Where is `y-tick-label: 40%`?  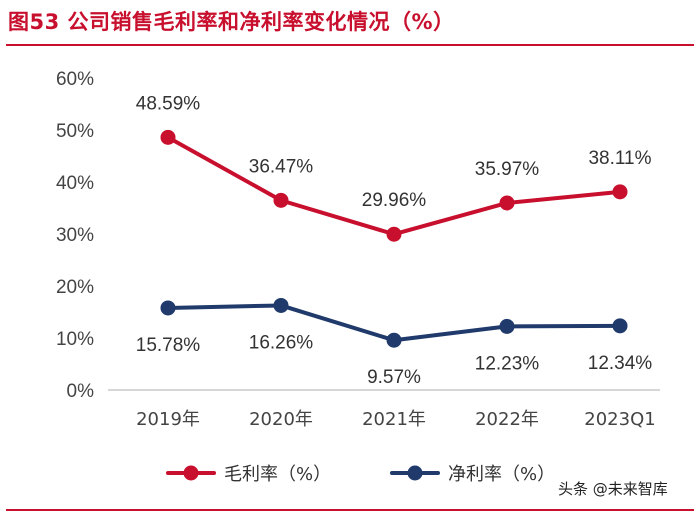
y-tick-label: 40% is located at coordinates (75, 183).